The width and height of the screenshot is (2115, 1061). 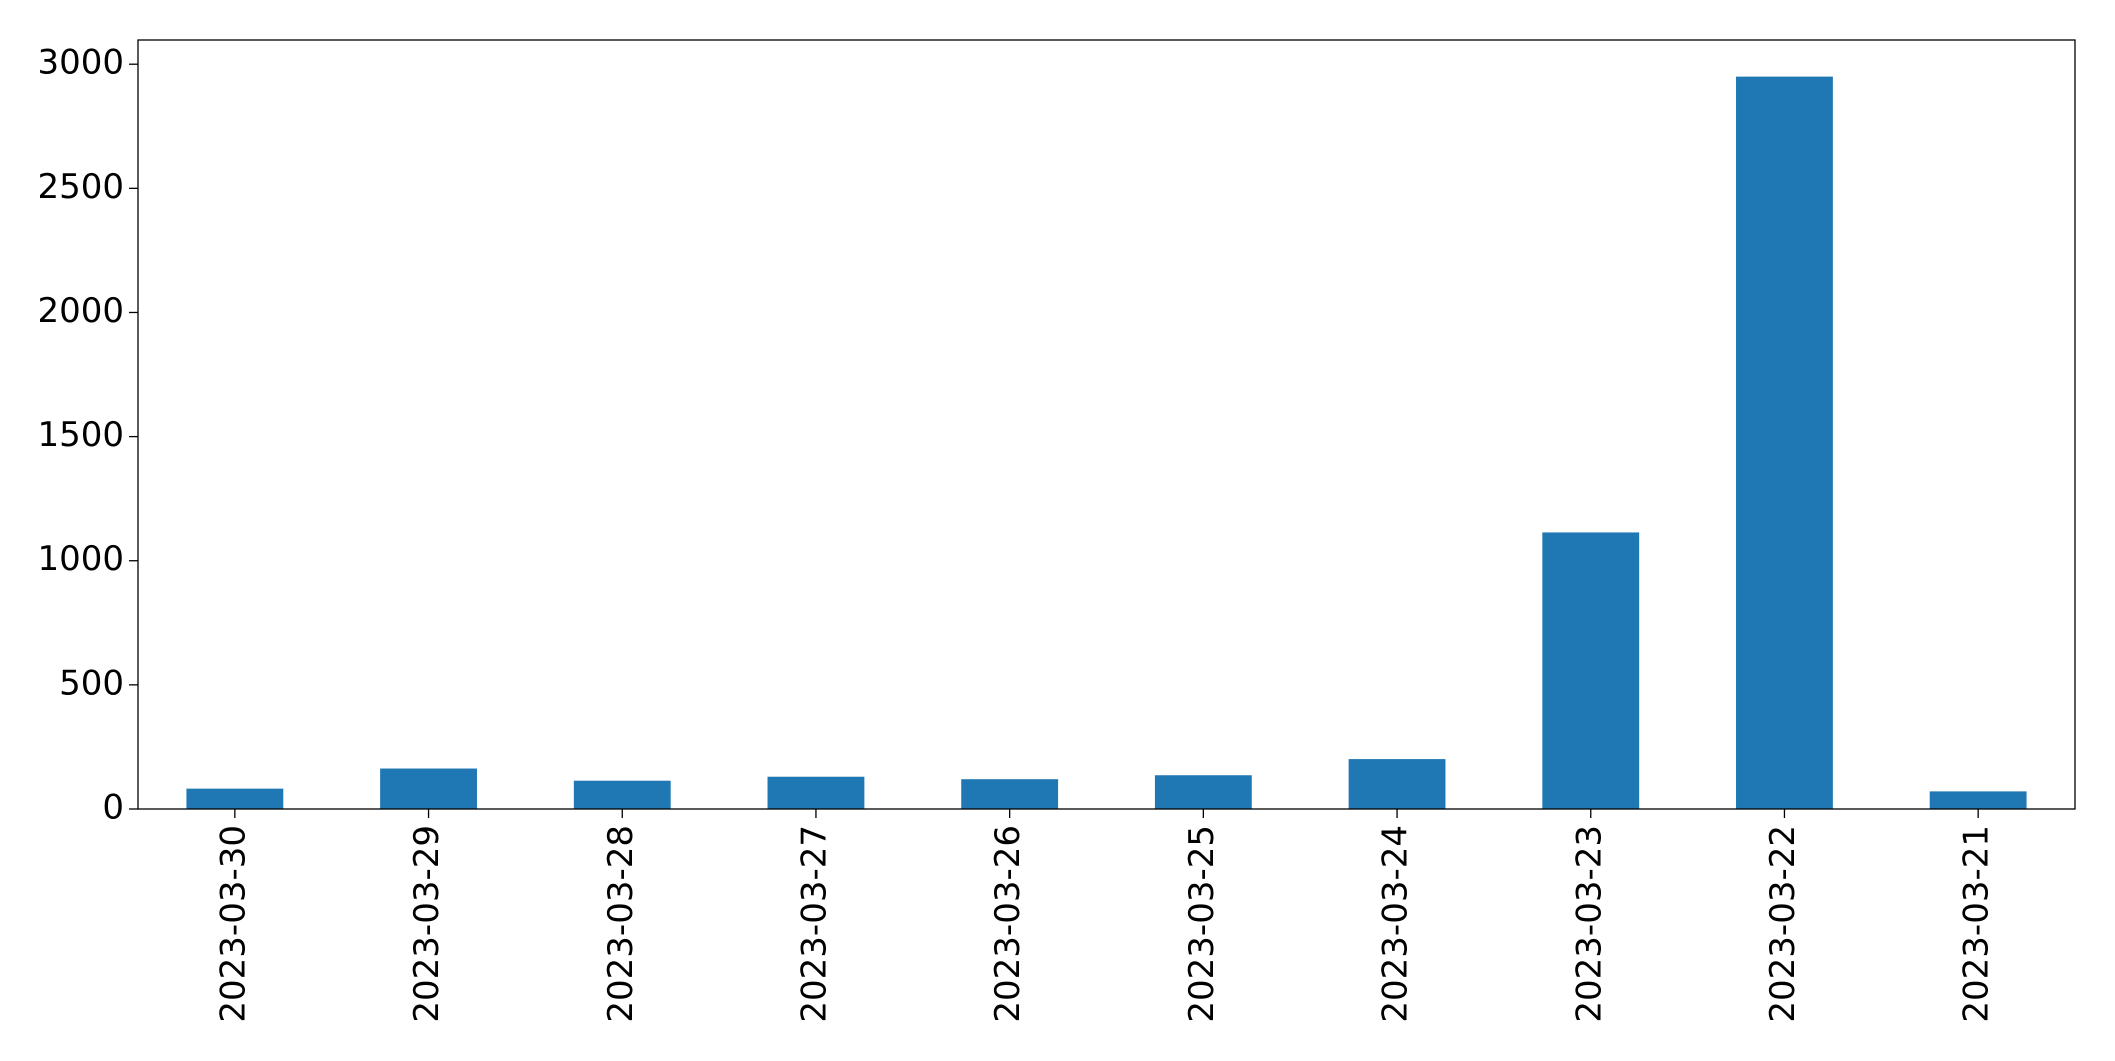 What do you see at coordinates (80, 311) in the screenshot?
I see `y-tick-label: 2000` at bounding box center [80, 311].